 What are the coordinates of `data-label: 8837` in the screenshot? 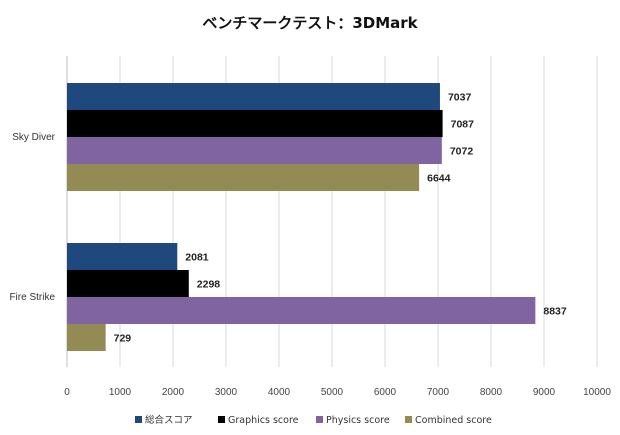 It's located at (555, 312).